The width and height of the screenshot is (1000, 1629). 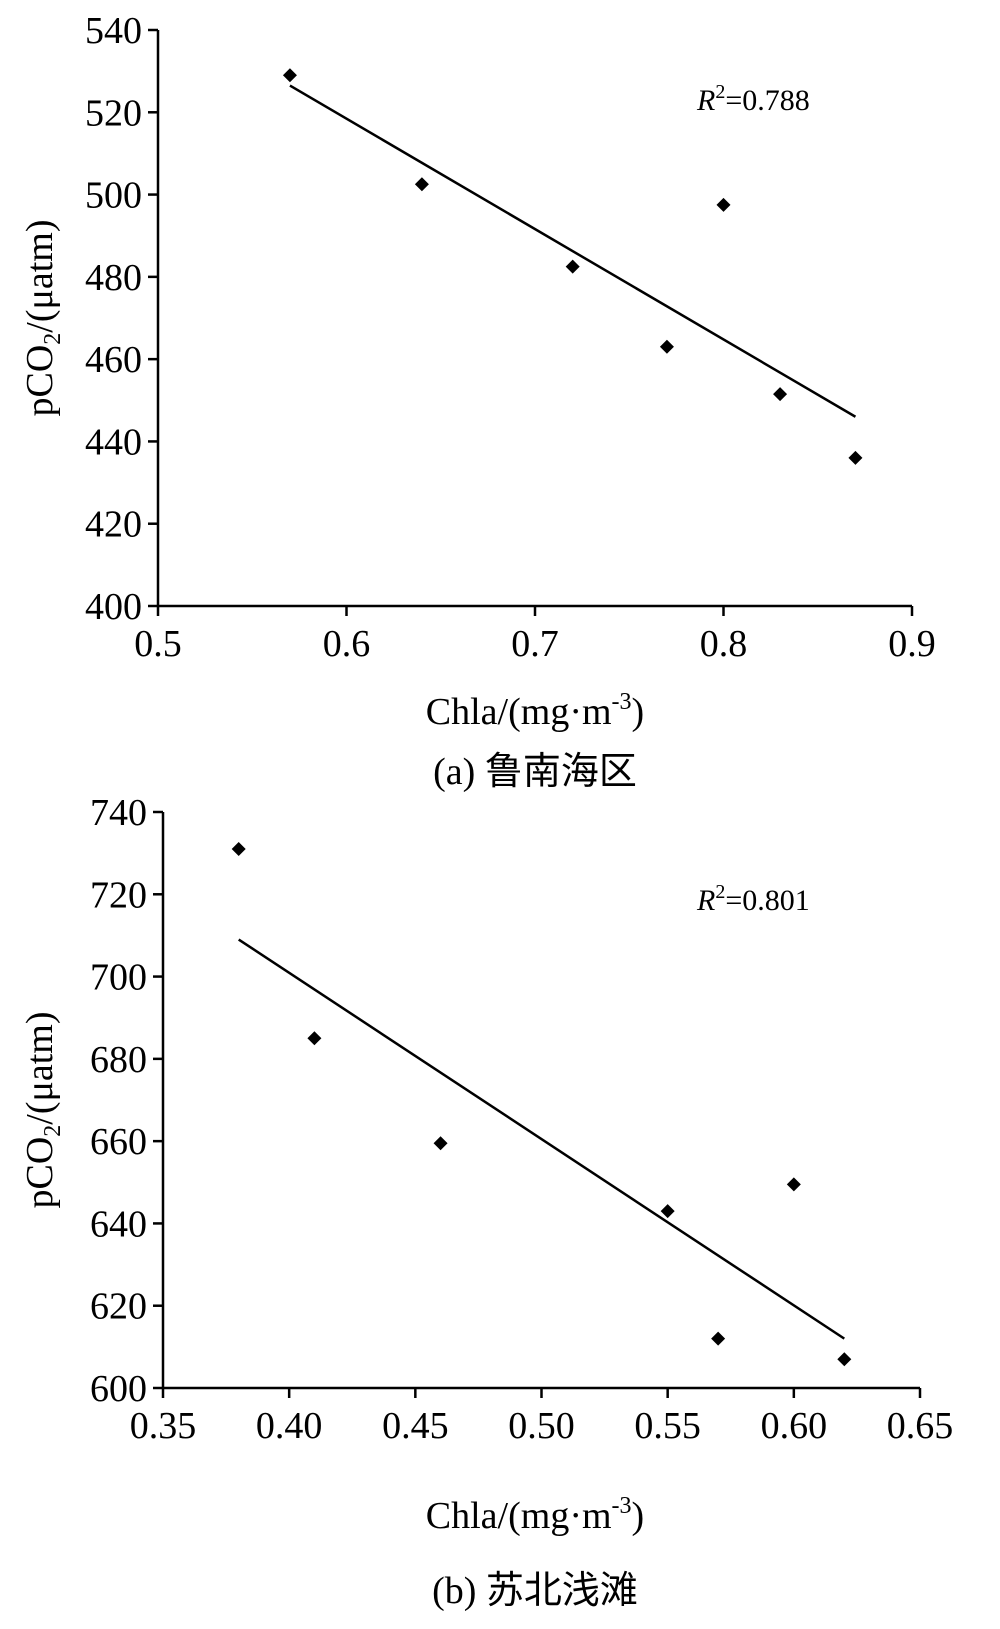 What do you see at coordinates (118, 1389) in the screenshot?
I see `y-tick-label: 600` at bounding box center [118, 1389].